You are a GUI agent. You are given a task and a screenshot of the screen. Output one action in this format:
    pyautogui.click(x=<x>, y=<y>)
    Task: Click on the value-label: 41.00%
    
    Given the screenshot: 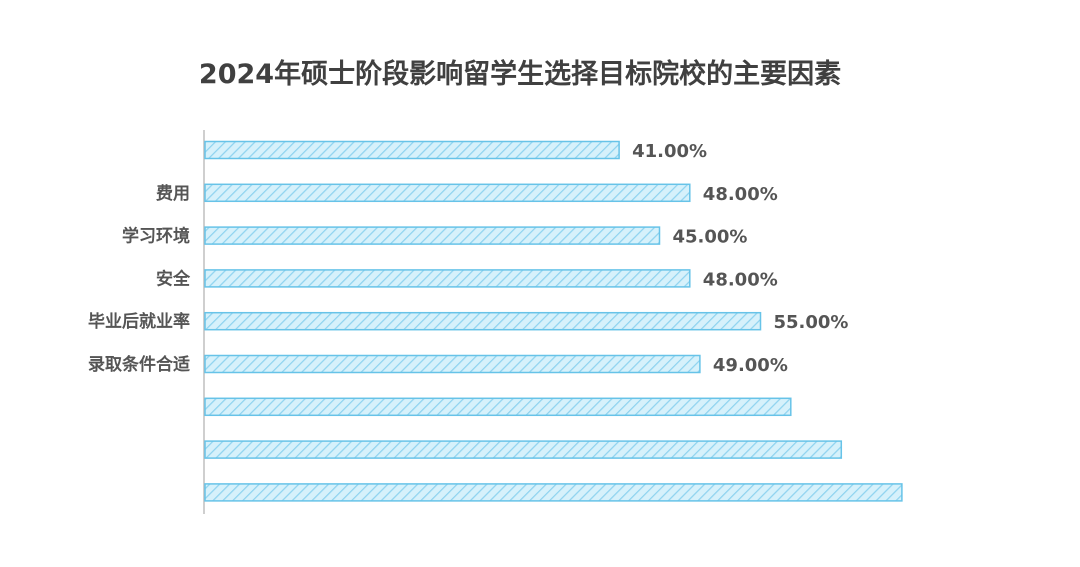 What is the action you would take?
    pyautogui.click(x=669, y=151)
    